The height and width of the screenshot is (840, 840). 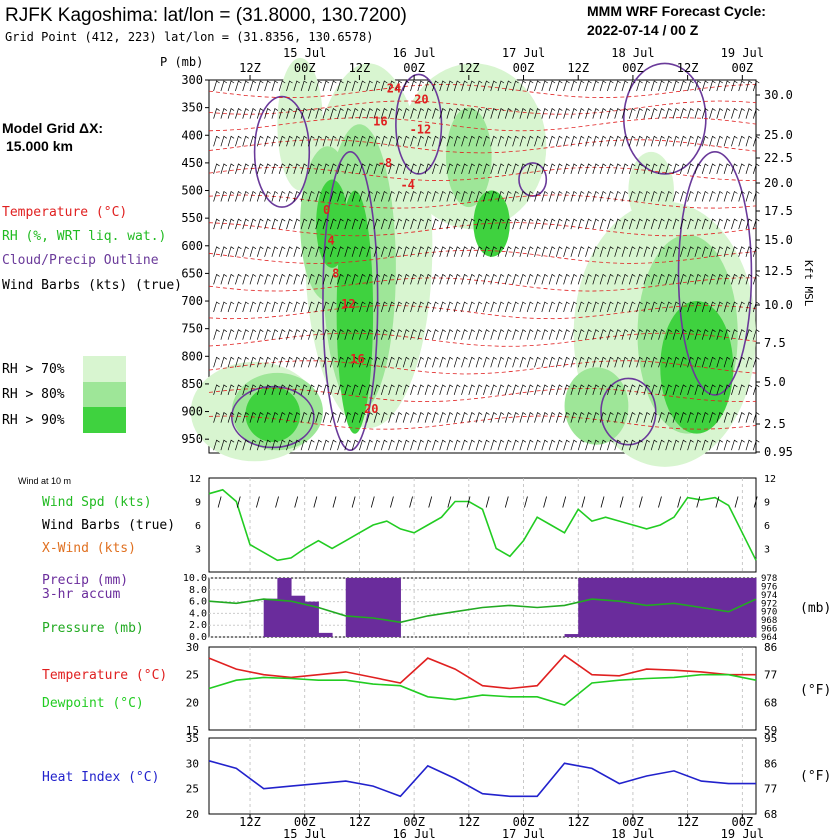 What do you see at coordinates (84, 236) in the screenshot?
I see `legend-rh: RH (%, WRT liq. wat.)` at bounding box center [84, 236].